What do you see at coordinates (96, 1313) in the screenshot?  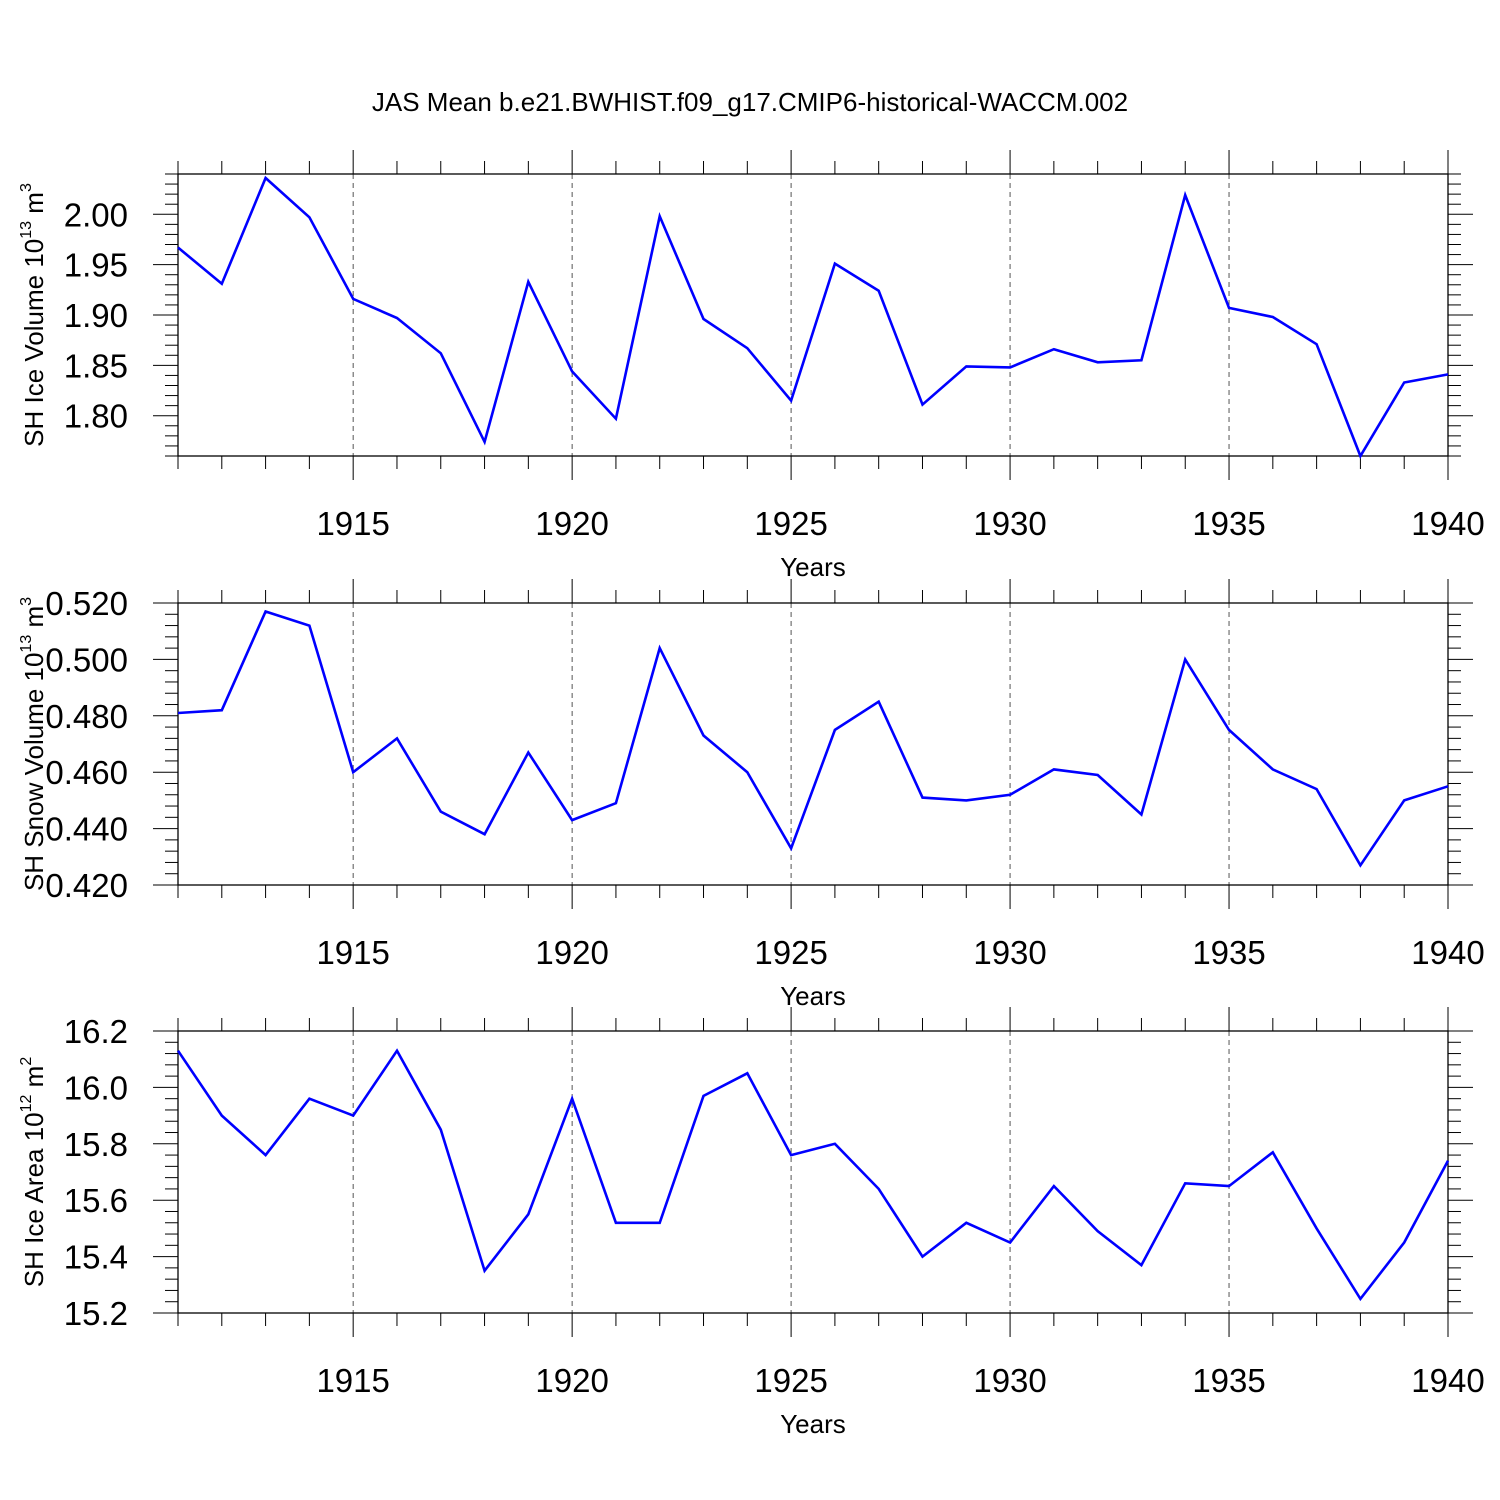 I see `y-tick-label: 15.2` at bounding box center [96, 1313].